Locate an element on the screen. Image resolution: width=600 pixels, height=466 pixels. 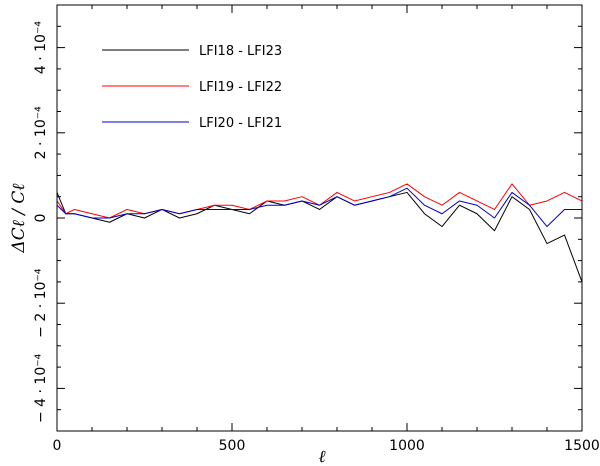
y-tick-label: 0 is located at coordinates (41, 218).